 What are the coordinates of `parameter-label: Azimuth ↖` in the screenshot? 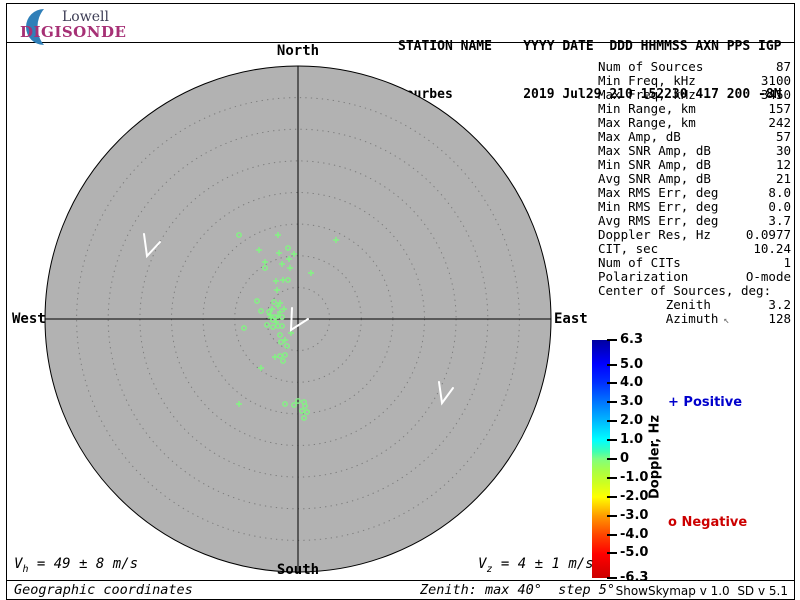 It's located at (664, 319).